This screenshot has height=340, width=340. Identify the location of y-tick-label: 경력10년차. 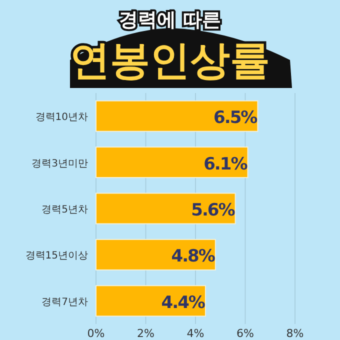
(61, 118).